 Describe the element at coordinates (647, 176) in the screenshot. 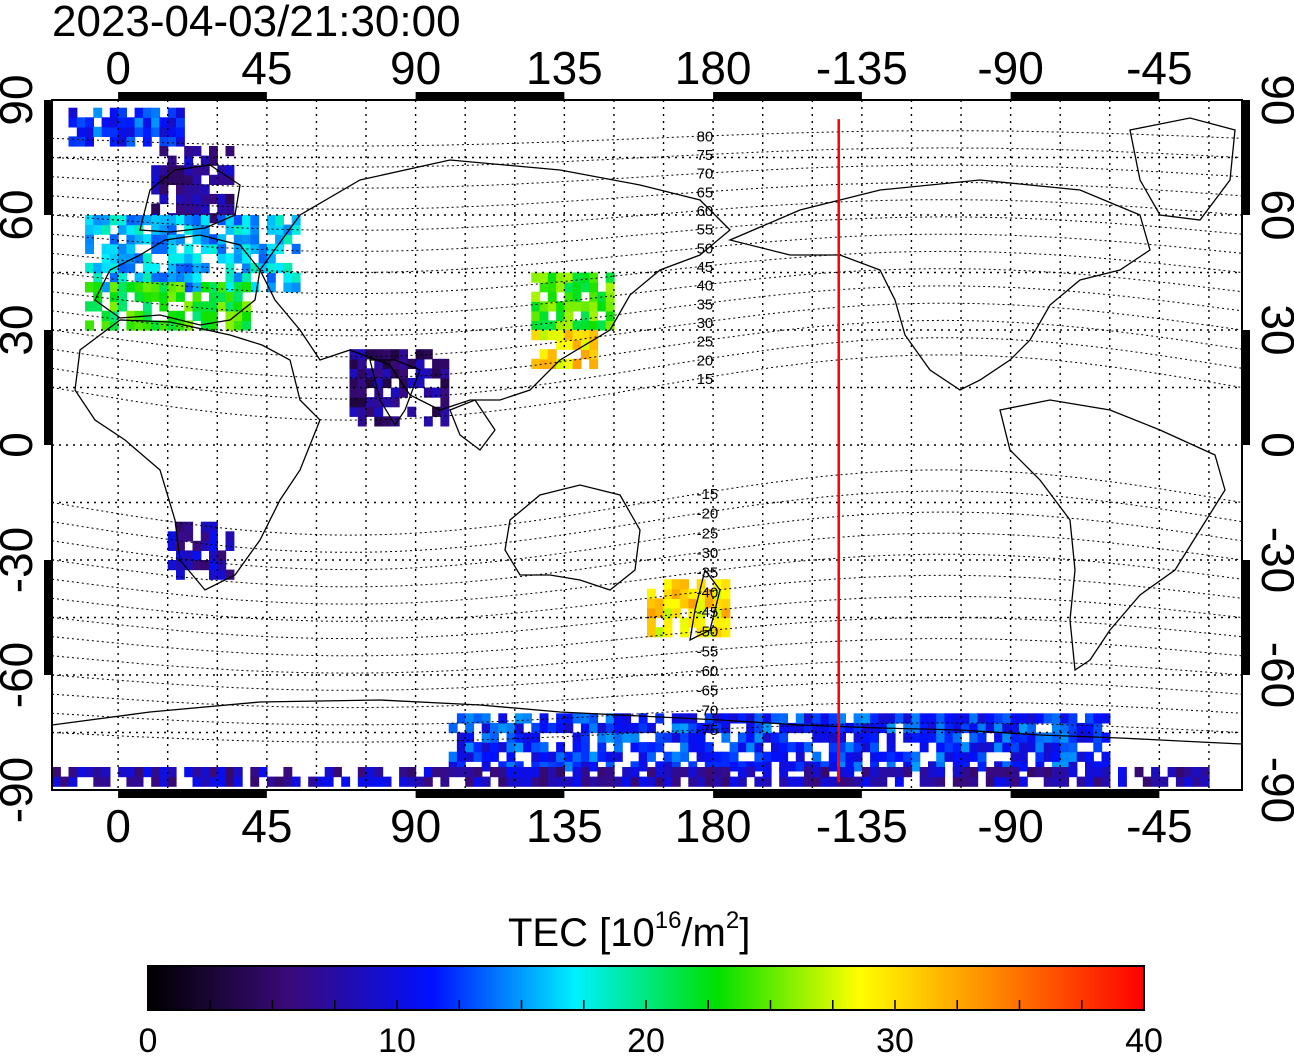

I see `mlat-contour` at that location.